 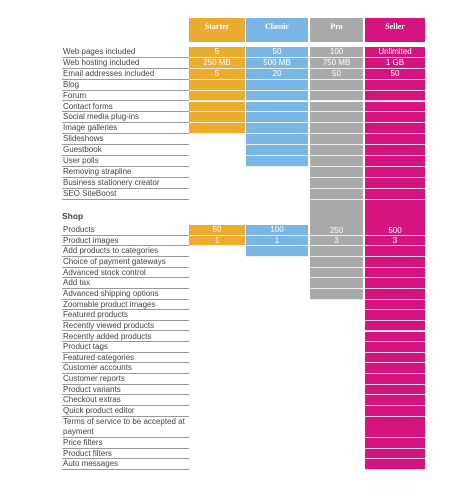 I want to click on column-header: Pro, so click(x=336, y=30).